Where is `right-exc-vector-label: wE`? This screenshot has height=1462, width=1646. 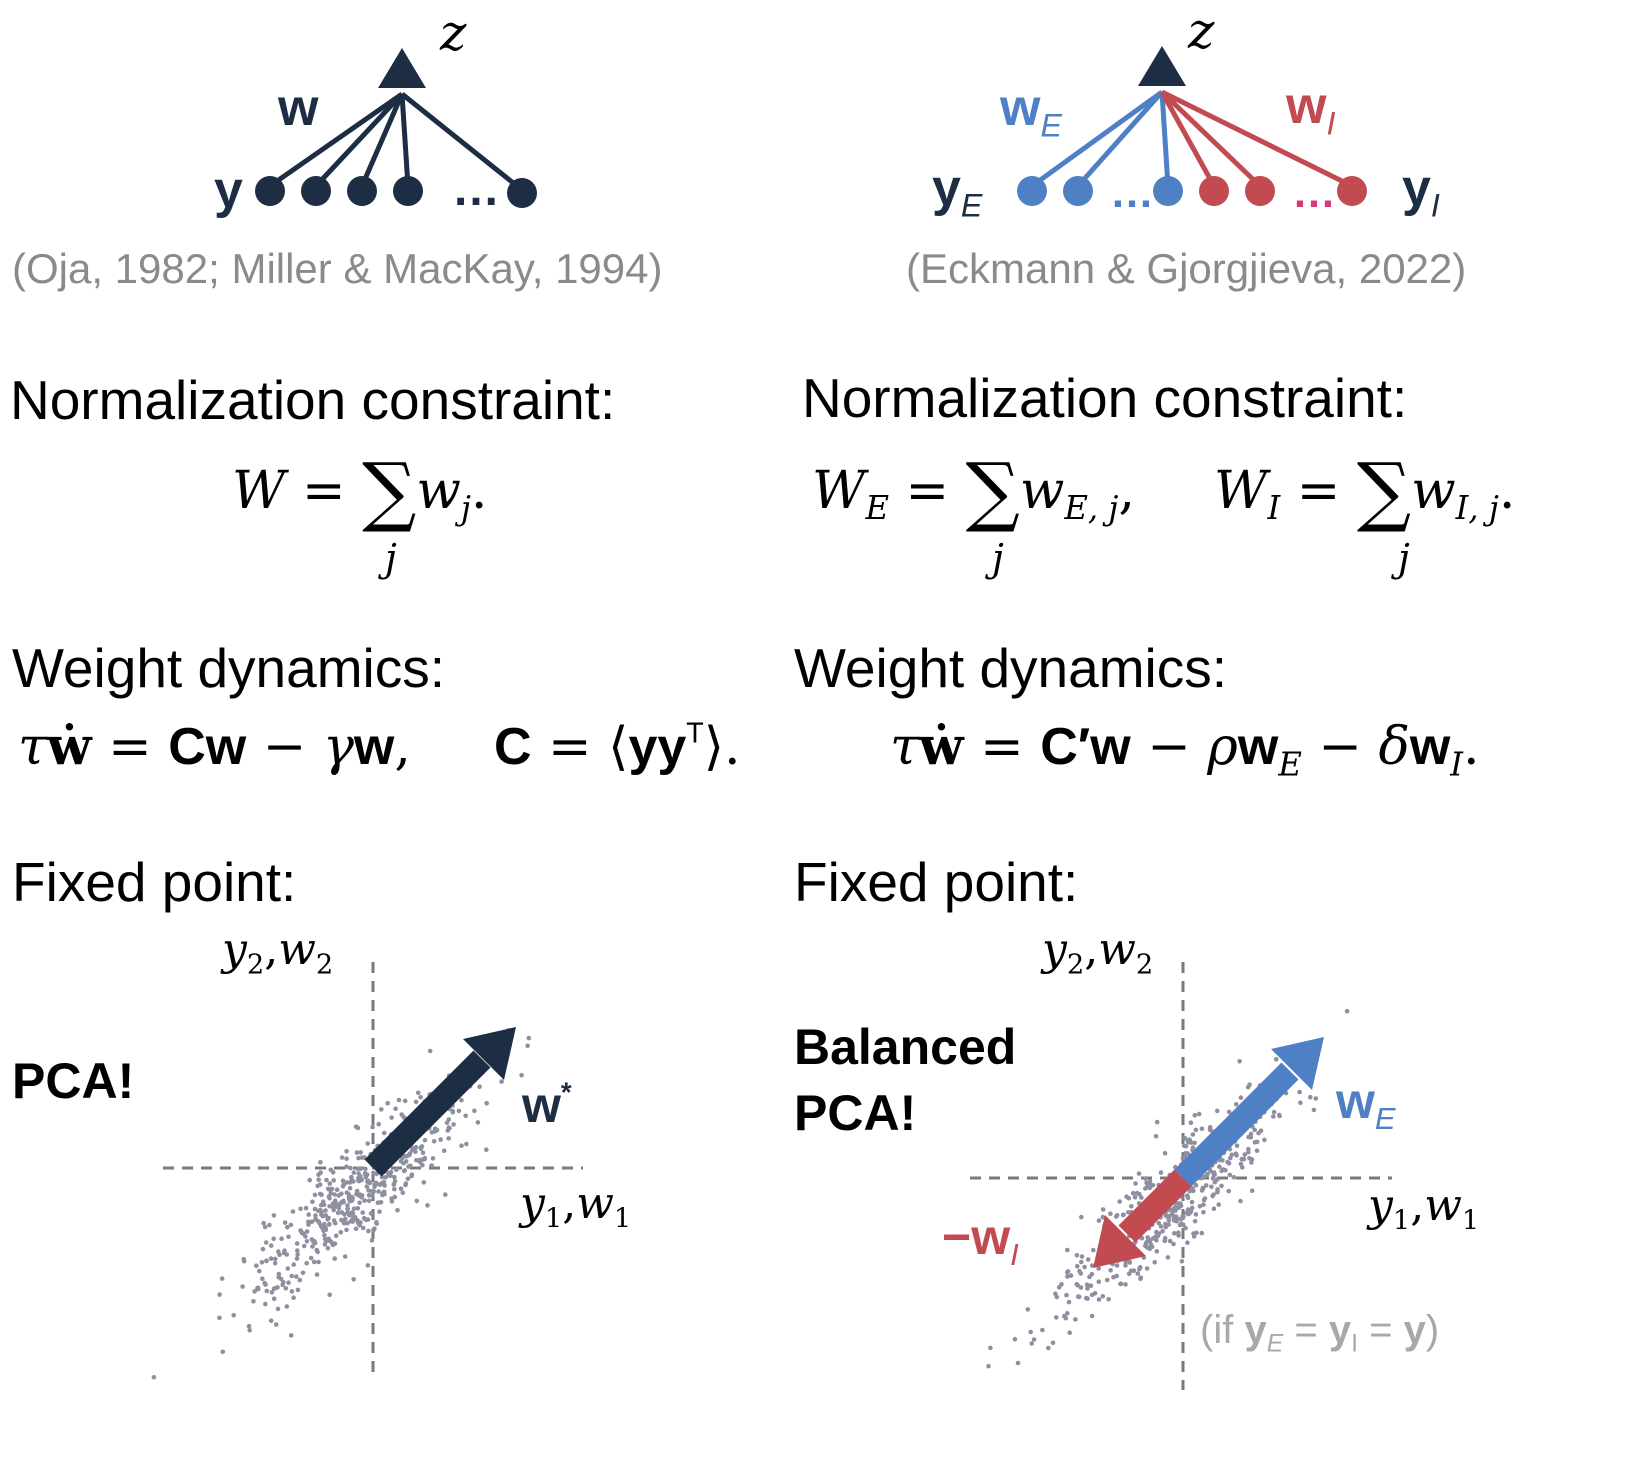 right-exc-vector-label: wE is located at coordinates (1366, 1104).